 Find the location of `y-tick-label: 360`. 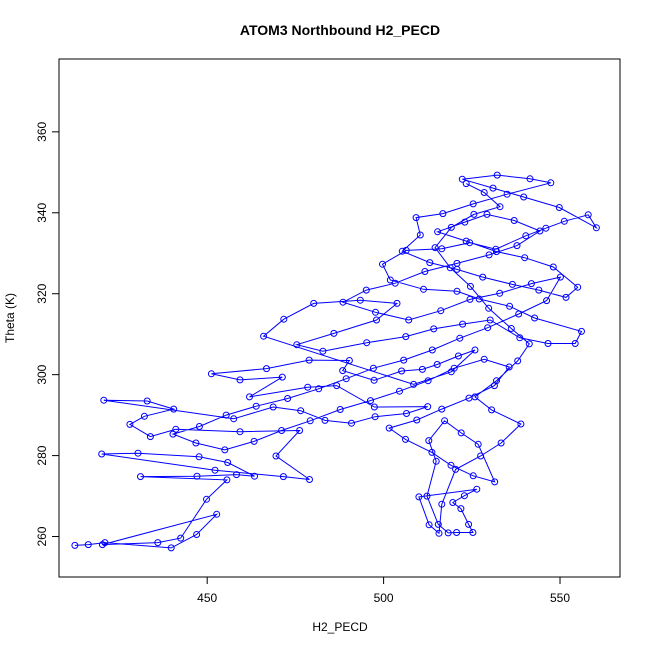

y-tick-label: 360 is located at coordinates (42, 132).